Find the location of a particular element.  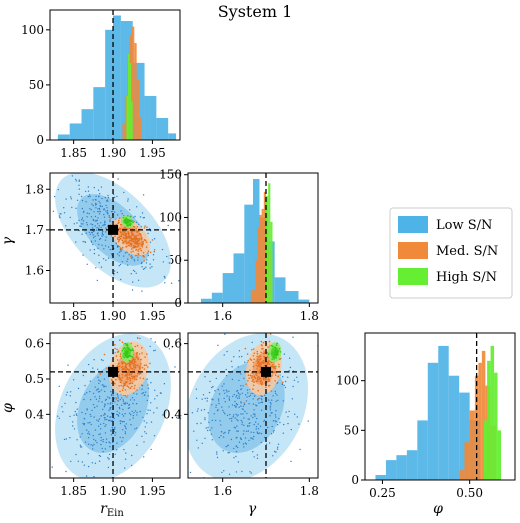

y-tick-label: 0.5 is located at coordinates (34, 379).